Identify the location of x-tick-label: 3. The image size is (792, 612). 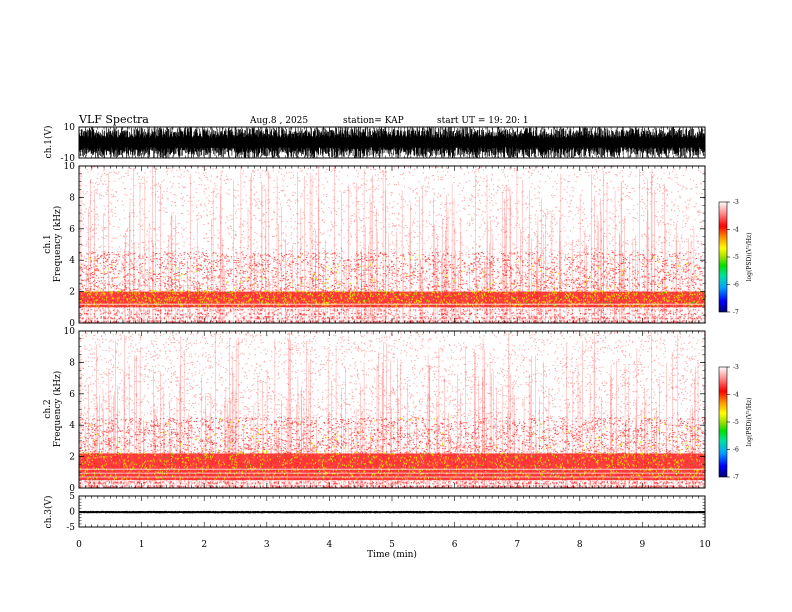
(267, 545).